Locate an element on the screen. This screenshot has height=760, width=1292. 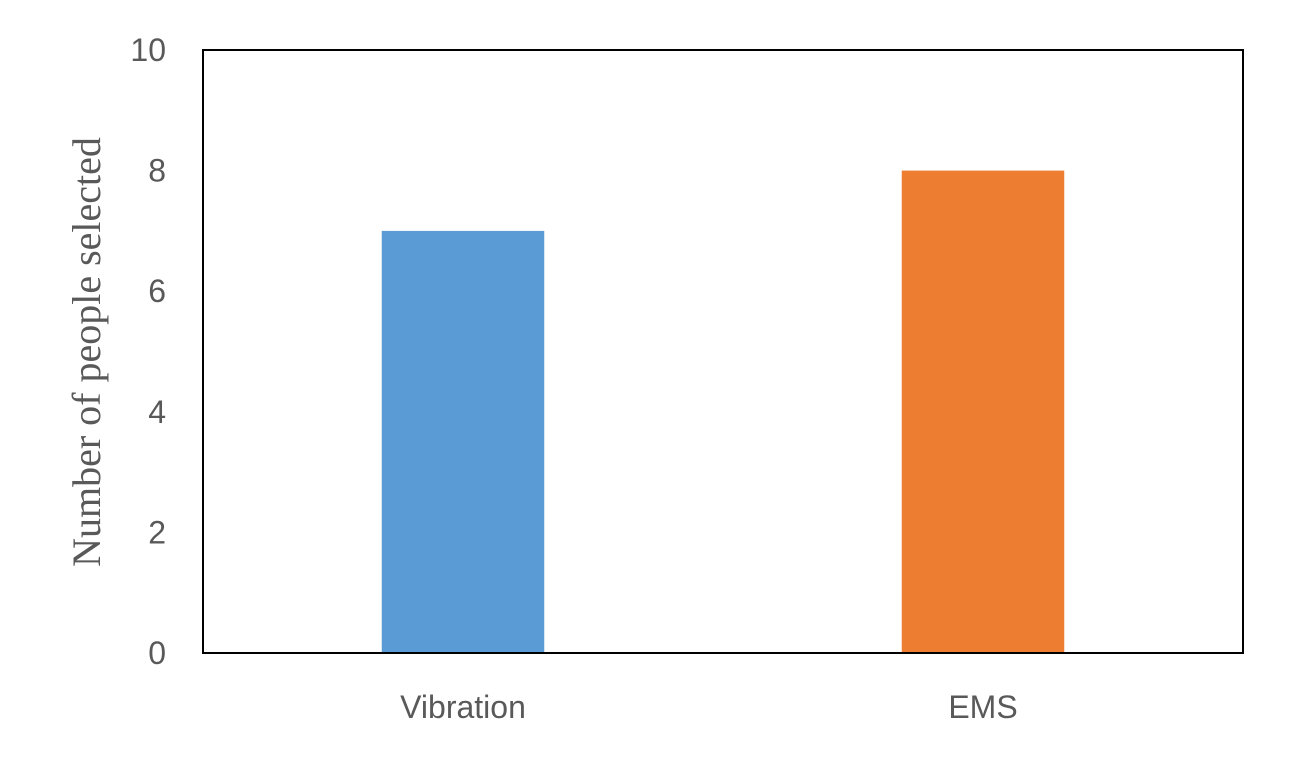
x-category-label: Vibration is located at coordinates (463, 707).